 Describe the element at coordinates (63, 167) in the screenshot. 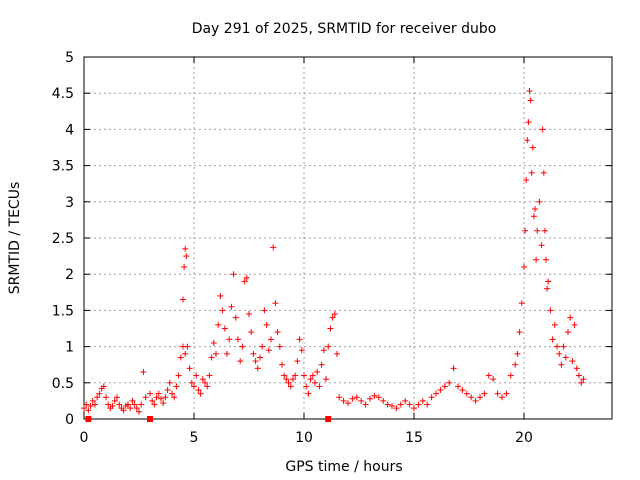

I see `y-tick-label: 3.5` at that location.